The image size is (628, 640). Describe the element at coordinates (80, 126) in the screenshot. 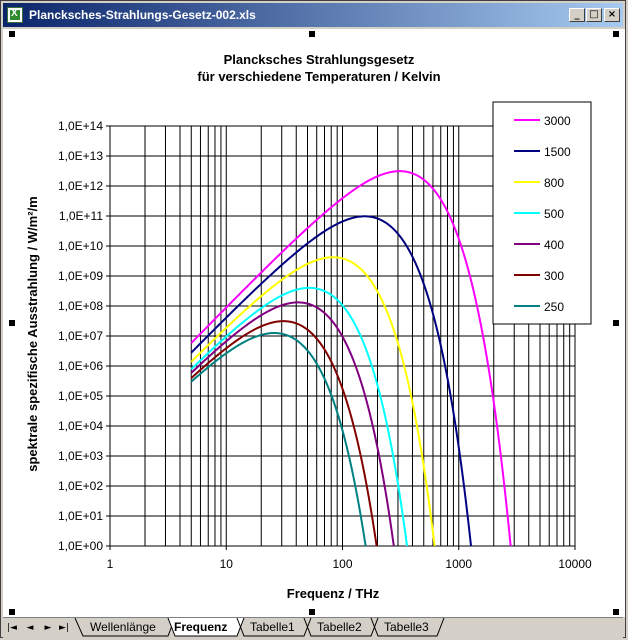

I see `y-tick-label: 1,0E+14` at that location.